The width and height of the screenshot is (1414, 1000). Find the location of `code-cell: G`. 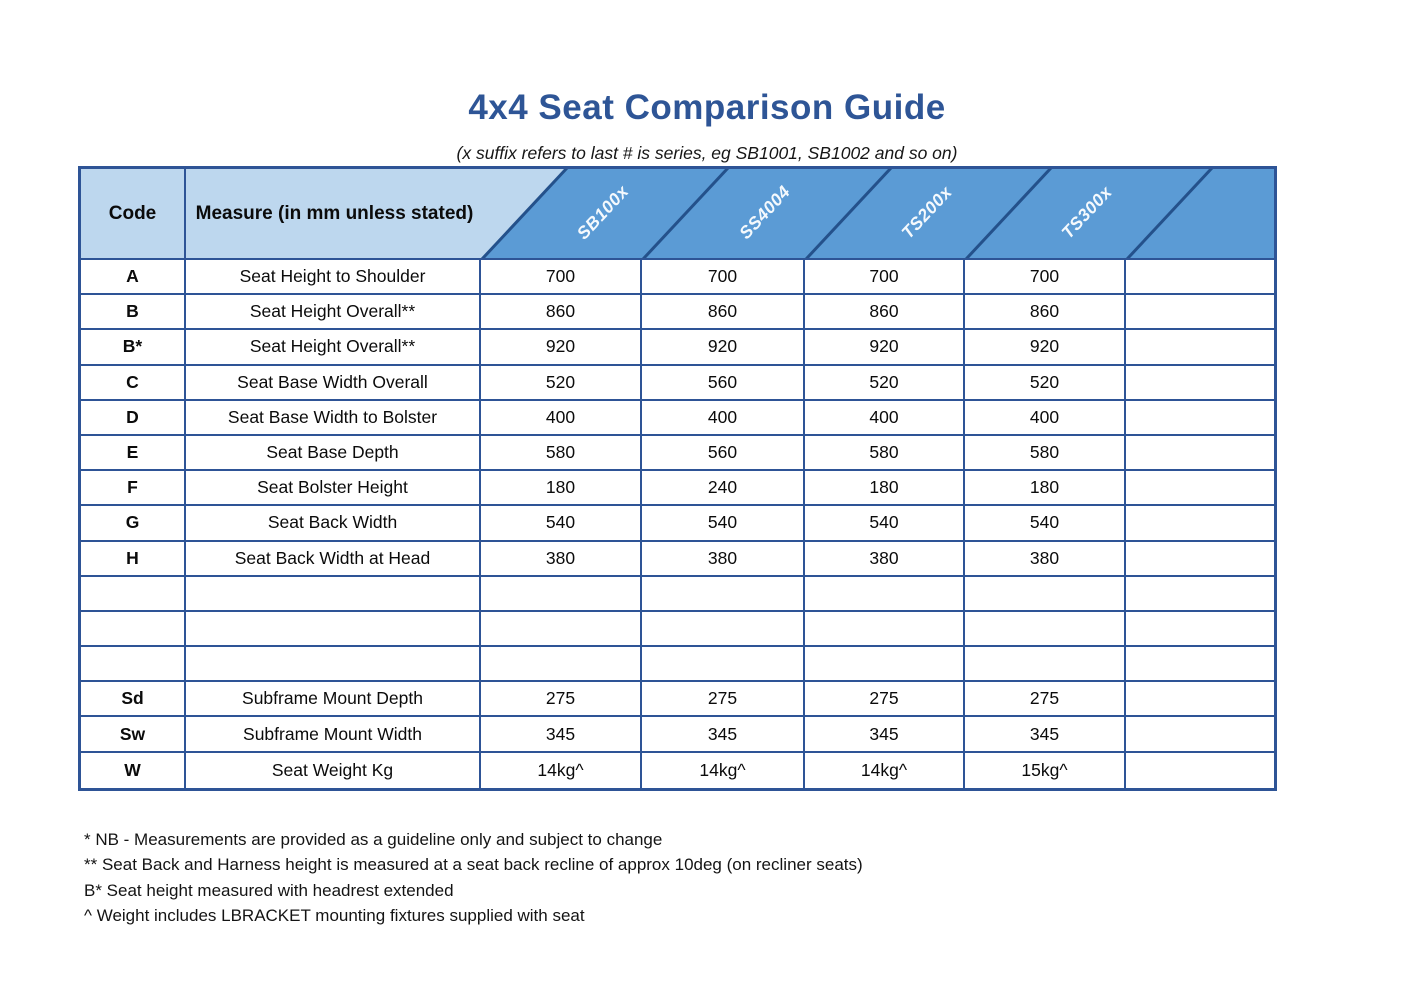

code-cell: G is located at coordinates (133, 524).